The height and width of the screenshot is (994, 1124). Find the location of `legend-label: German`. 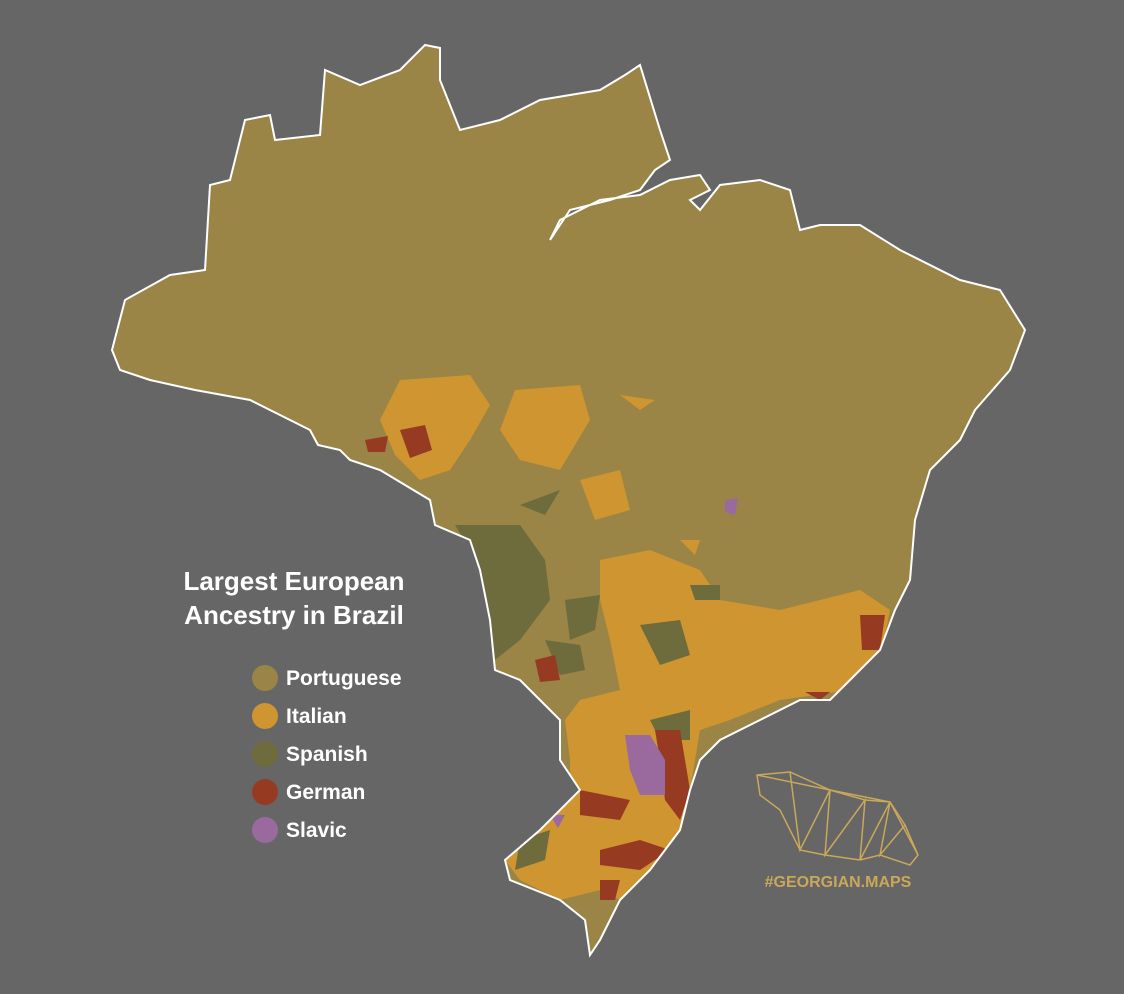

legend-label: German is located at coordinates (325, 792).